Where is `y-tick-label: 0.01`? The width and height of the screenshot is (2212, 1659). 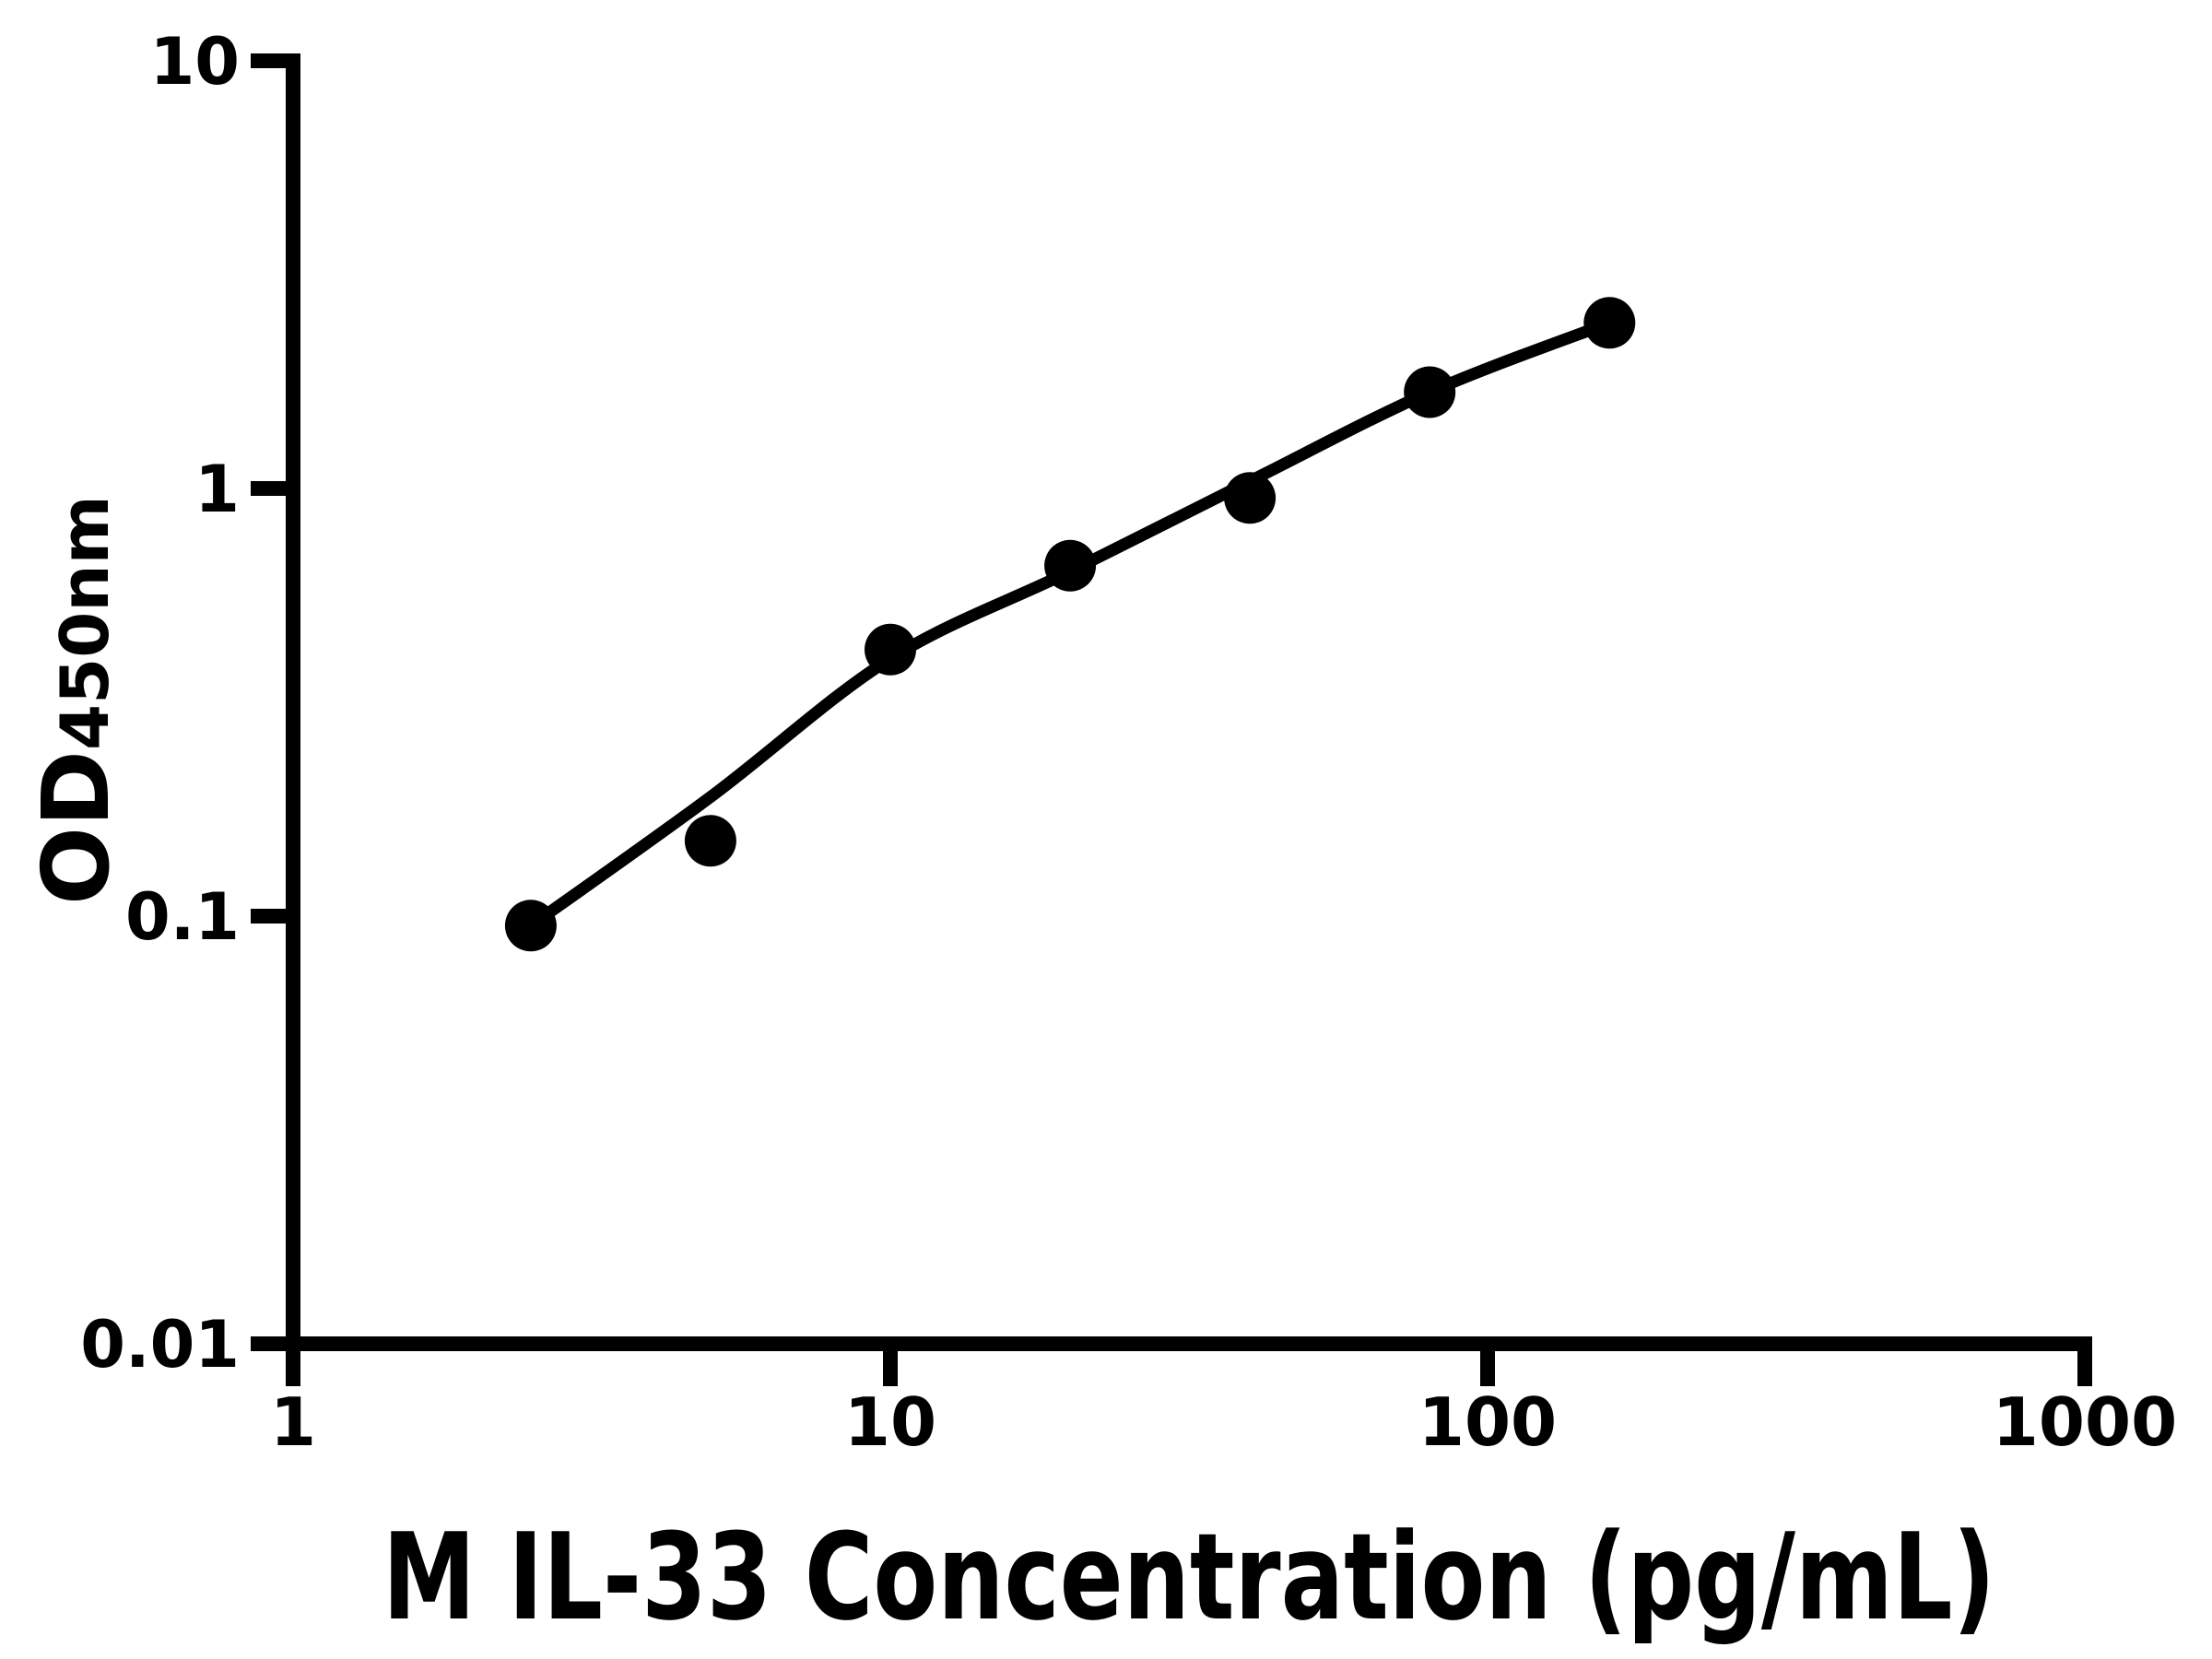
y-tick-label: 0.01 is located at coordinates (160, 1344).